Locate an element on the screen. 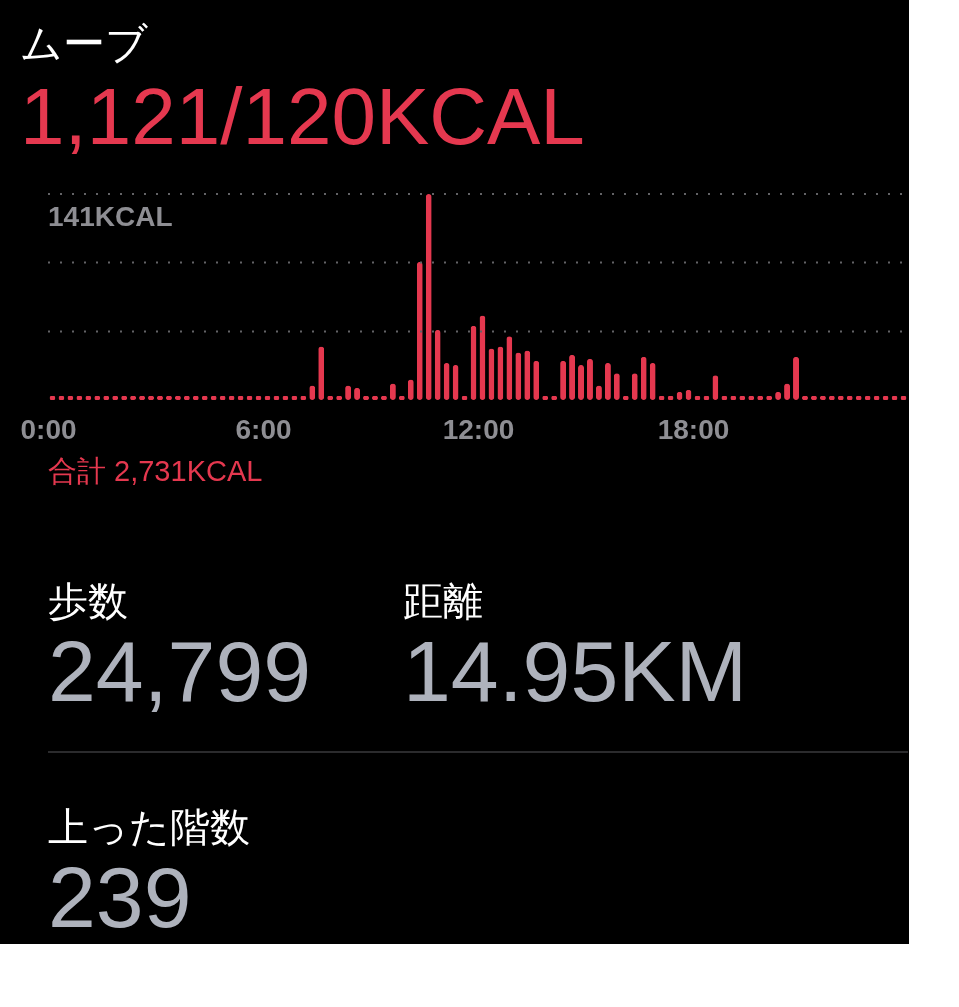 The width and height of the screenshot is (959, 1007). text: 歩数 is located at coordinates (88, 601).